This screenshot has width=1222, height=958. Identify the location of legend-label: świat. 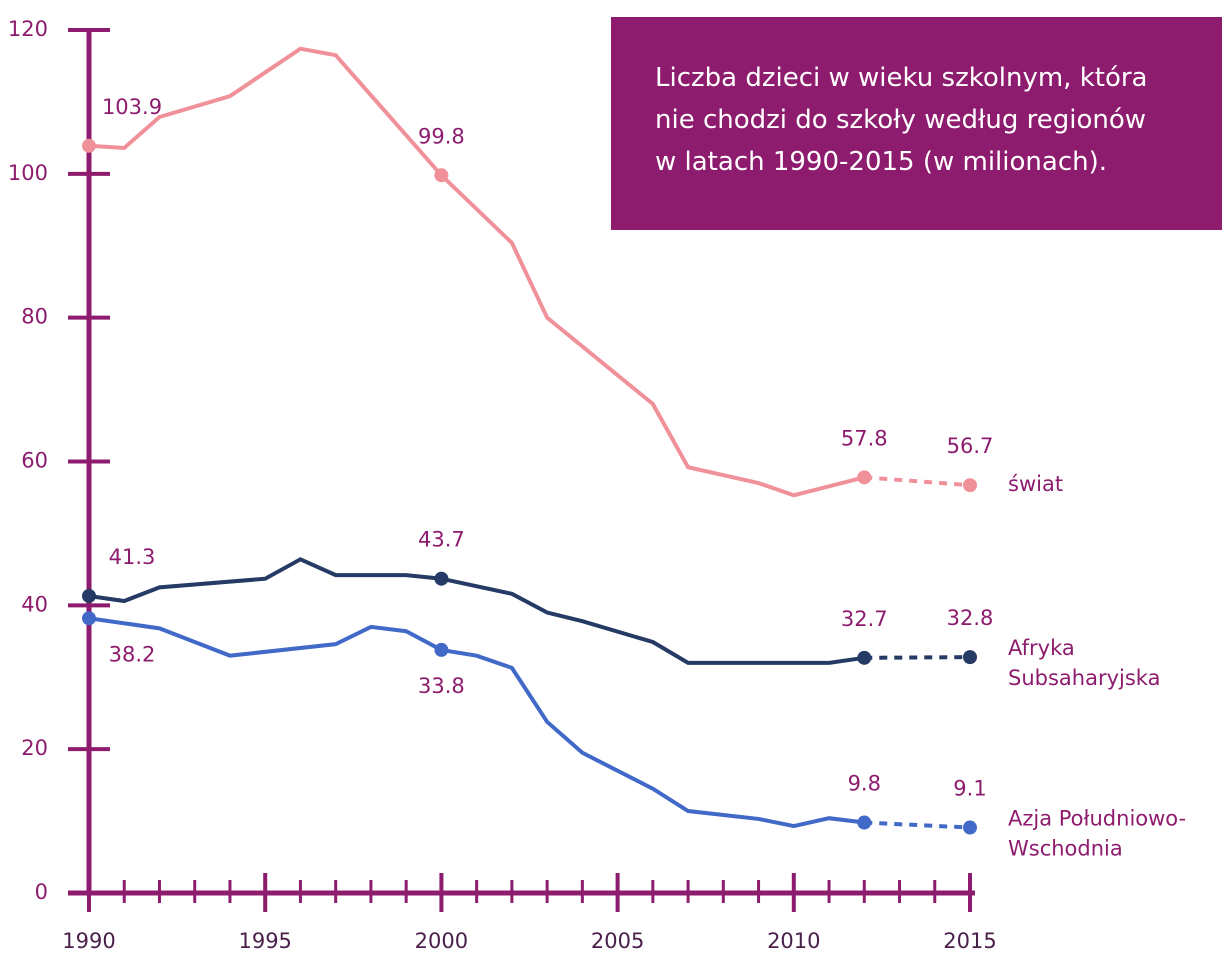
(1035, 484).